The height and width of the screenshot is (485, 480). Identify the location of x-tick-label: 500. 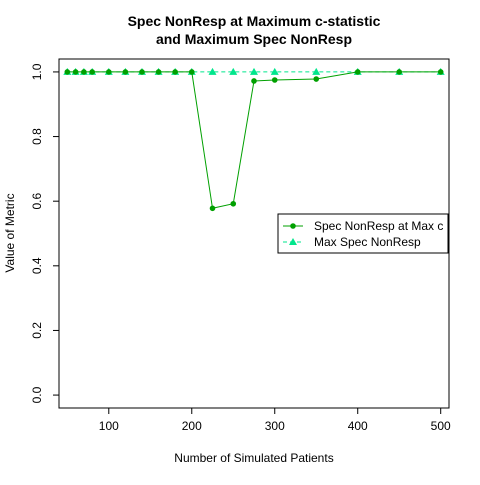
(441, 426).